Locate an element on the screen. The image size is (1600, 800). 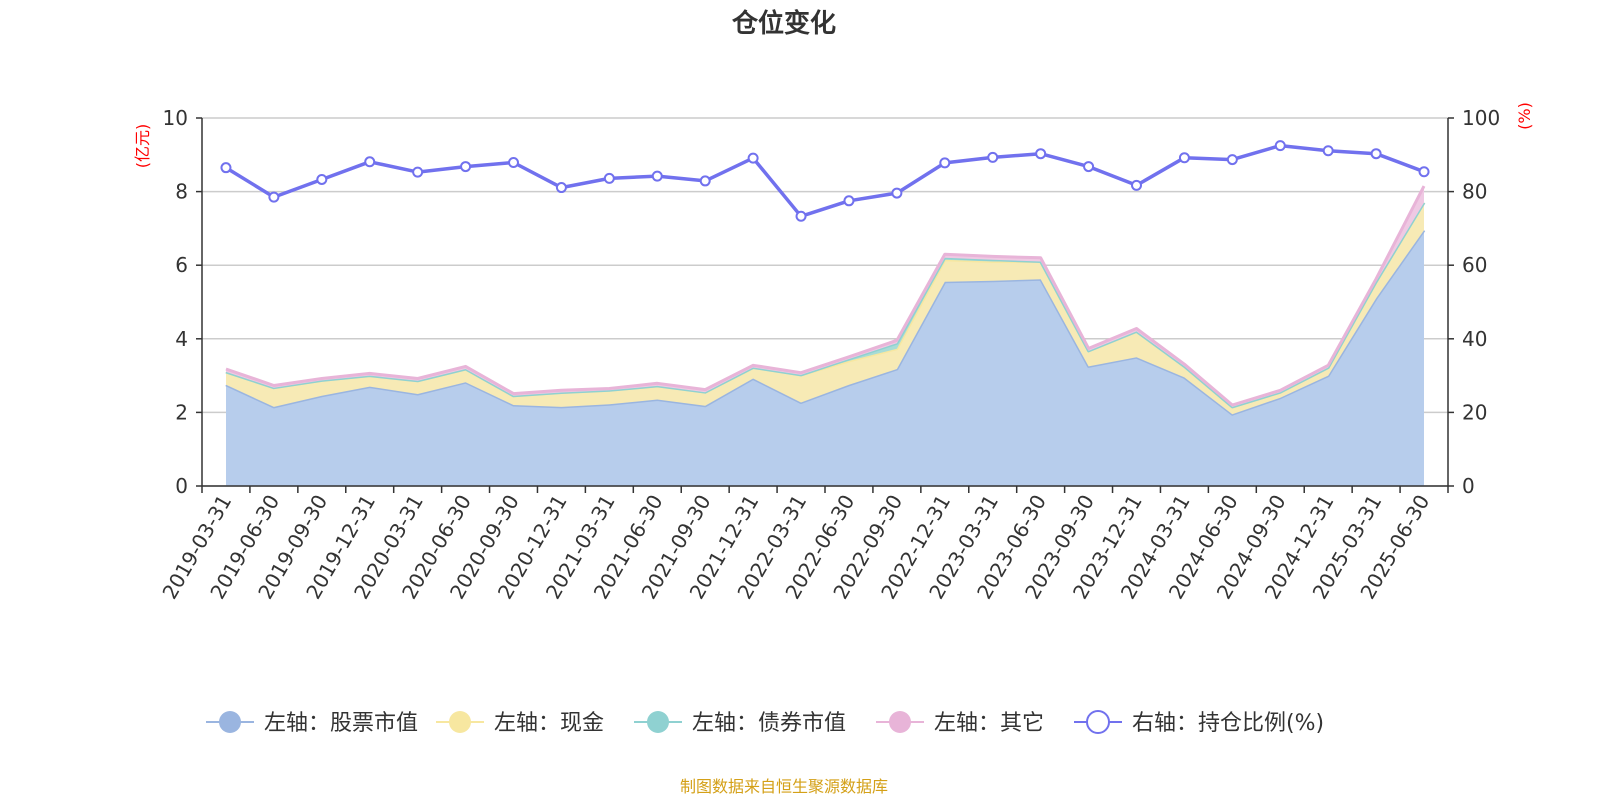
ratio-line is located at coordinates (825, 181).